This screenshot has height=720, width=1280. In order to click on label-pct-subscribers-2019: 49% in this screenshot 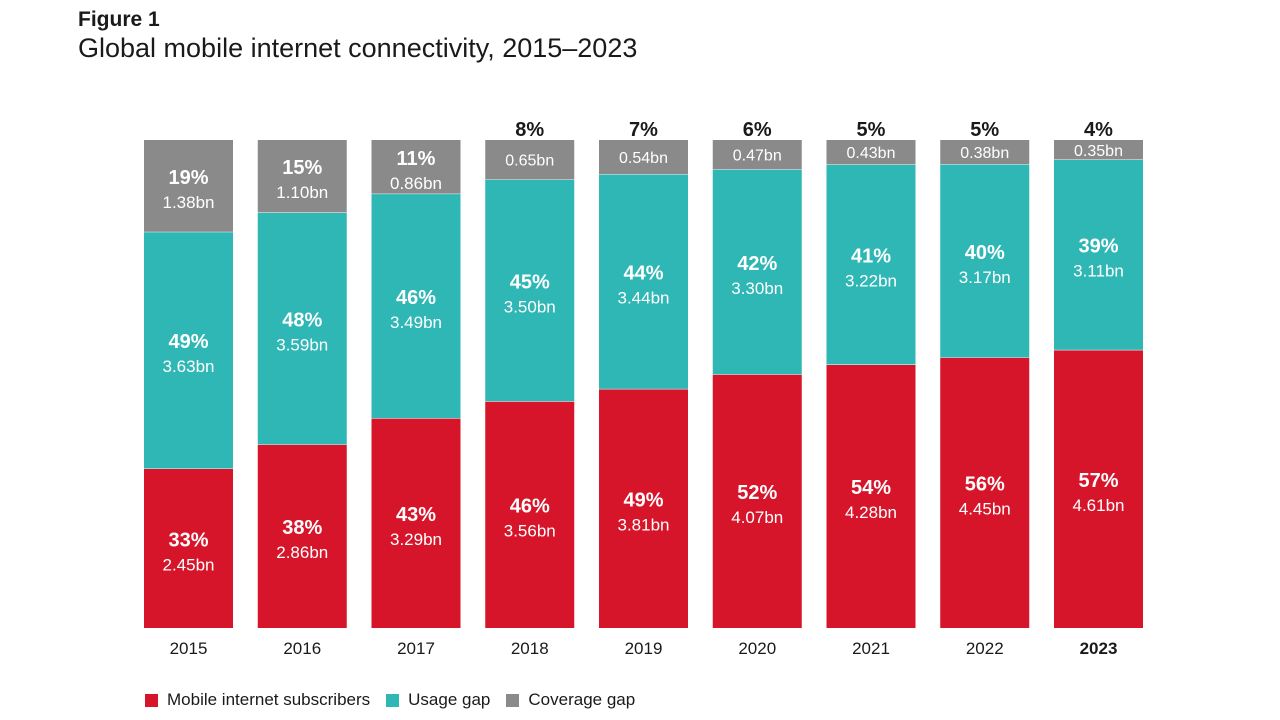, I will do `click(643, 500)`.